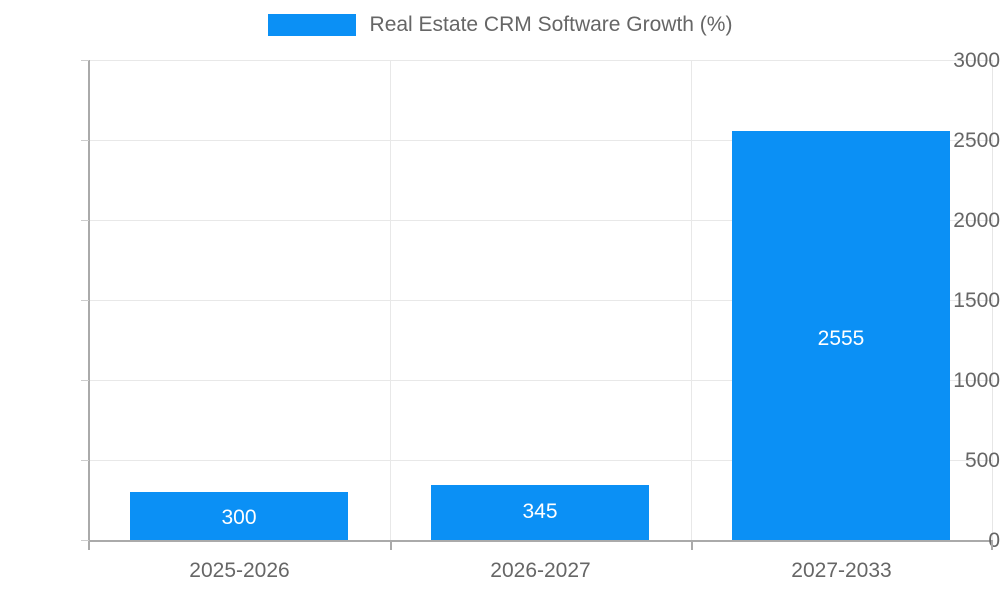 This screenshot has height=600, width=1000. I want to click on chart-legend: Real Estate CRM Software Growth (%), so click(500, 25).